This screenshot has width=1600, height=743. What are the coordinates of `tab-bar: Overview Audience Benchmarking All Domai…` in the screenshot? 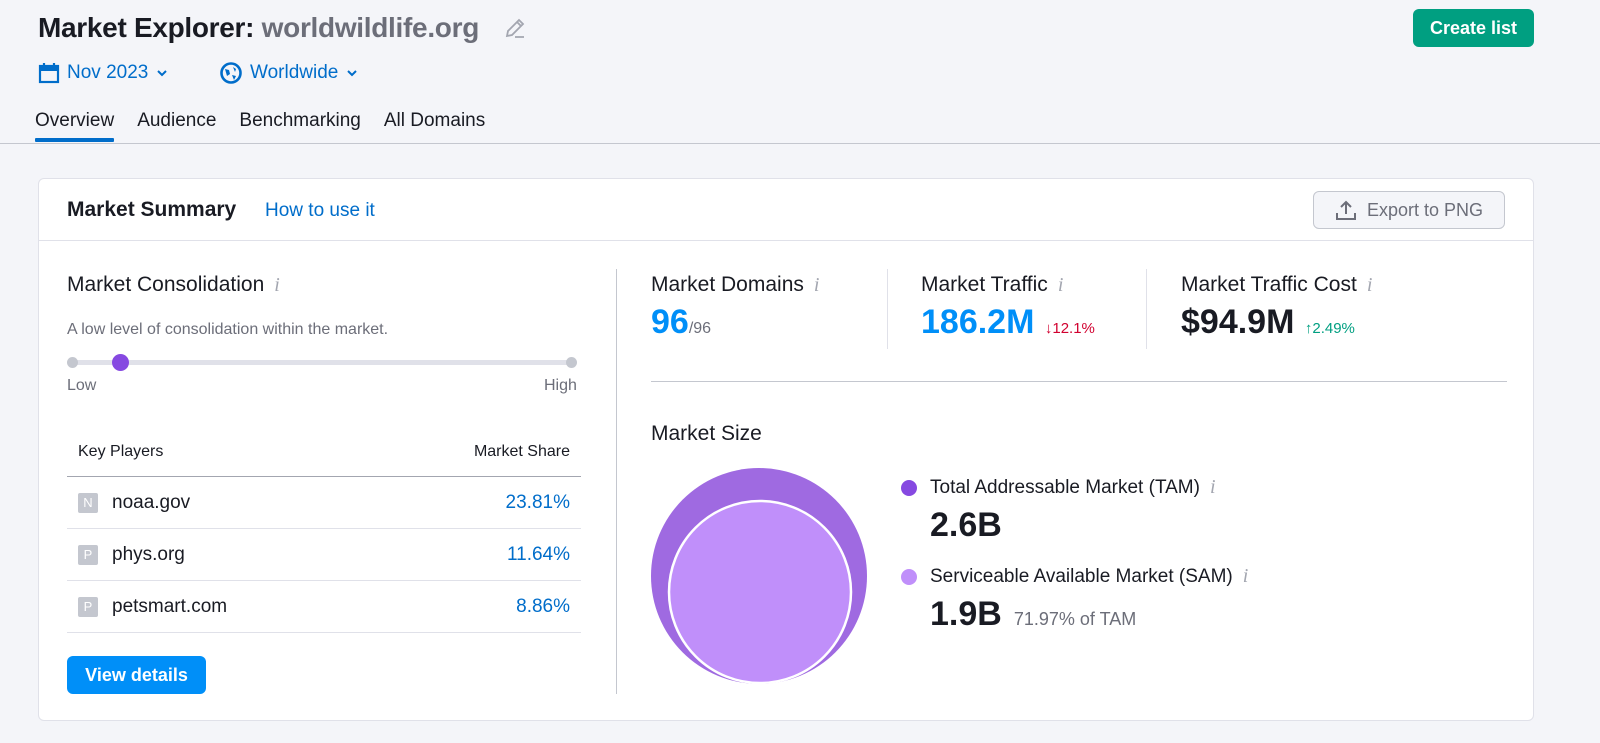 It's located at (260, 126).